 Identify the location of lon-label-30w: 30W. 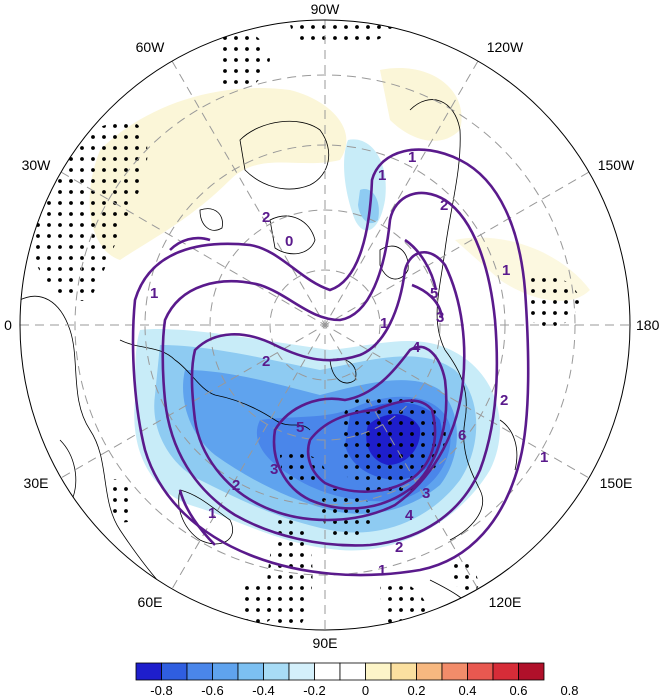
(37, 165).